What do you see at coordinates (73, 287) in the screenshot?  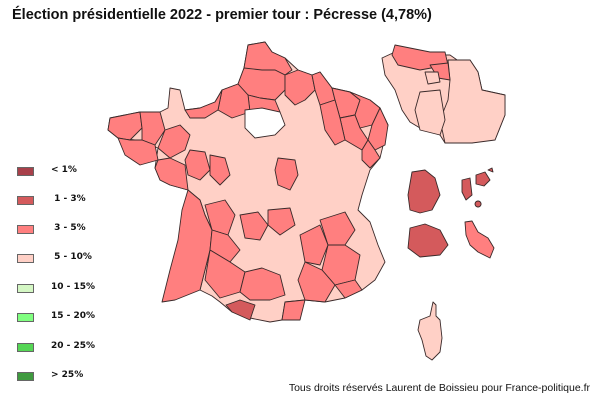 I see `legend-label: 10 - 15%` at bounding box center [73, 287].